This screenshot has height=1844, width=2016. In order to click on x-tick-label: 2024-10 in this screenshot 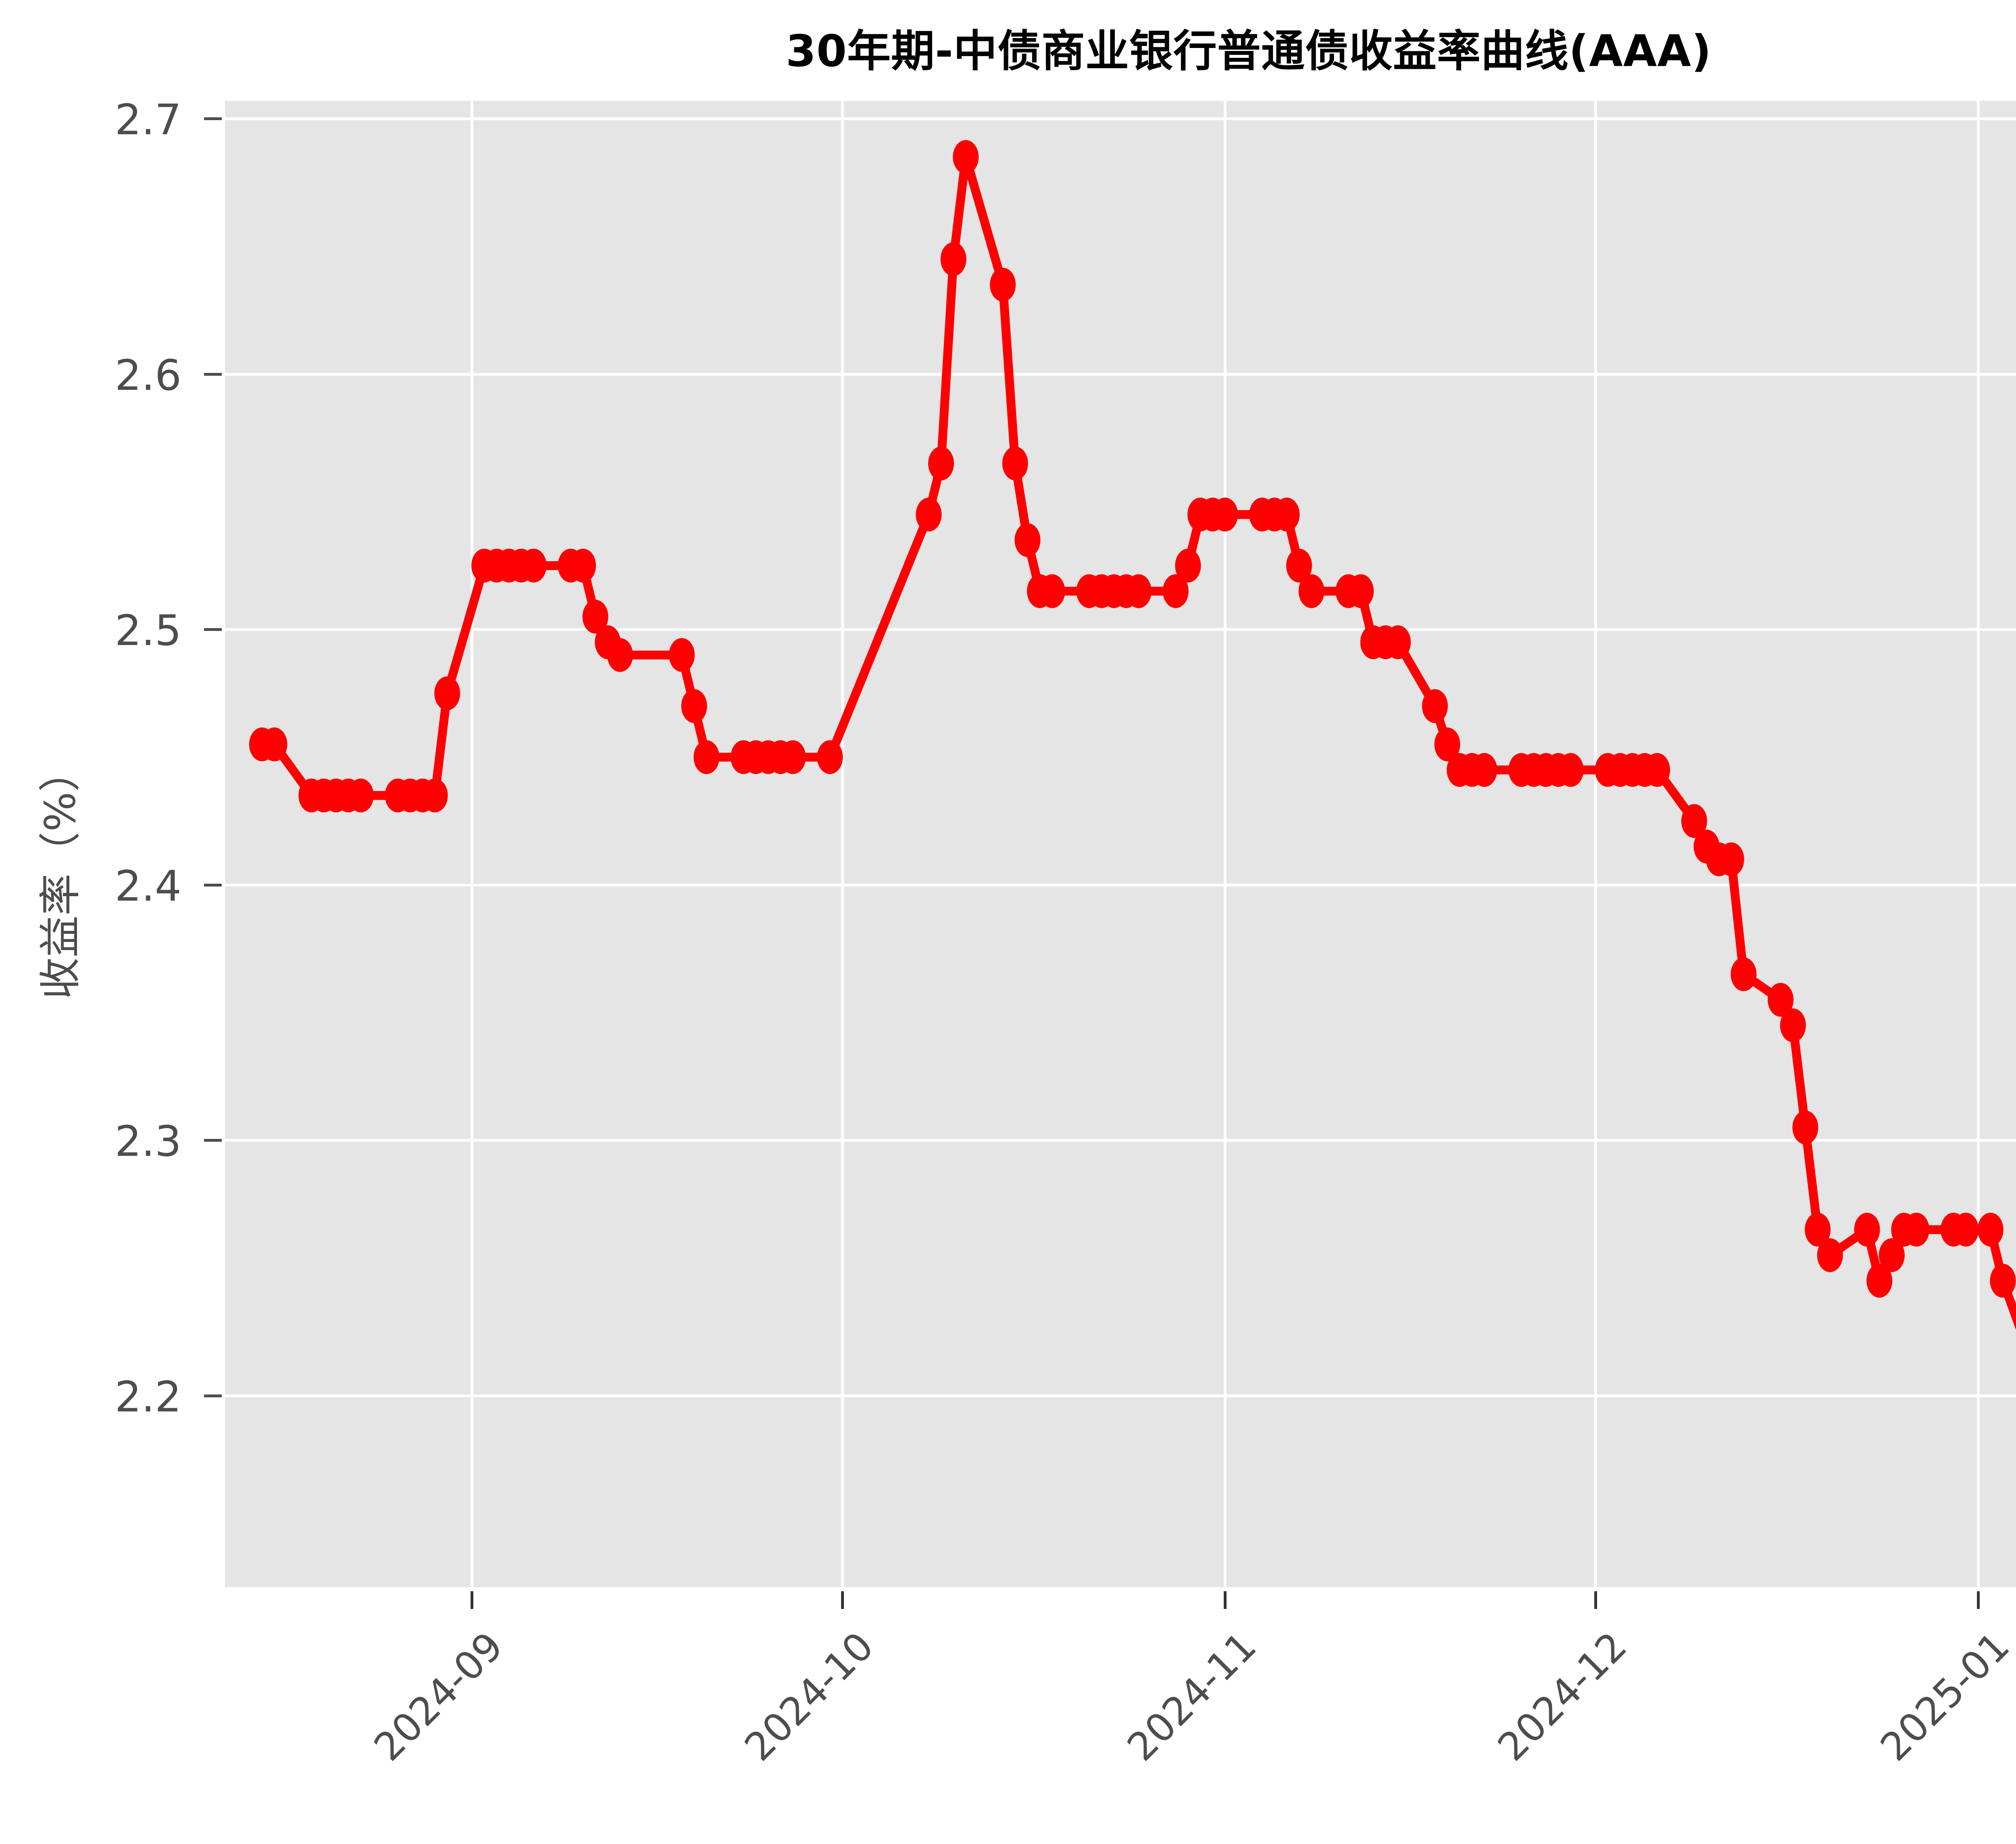, I will do `click(809, 1696)`.